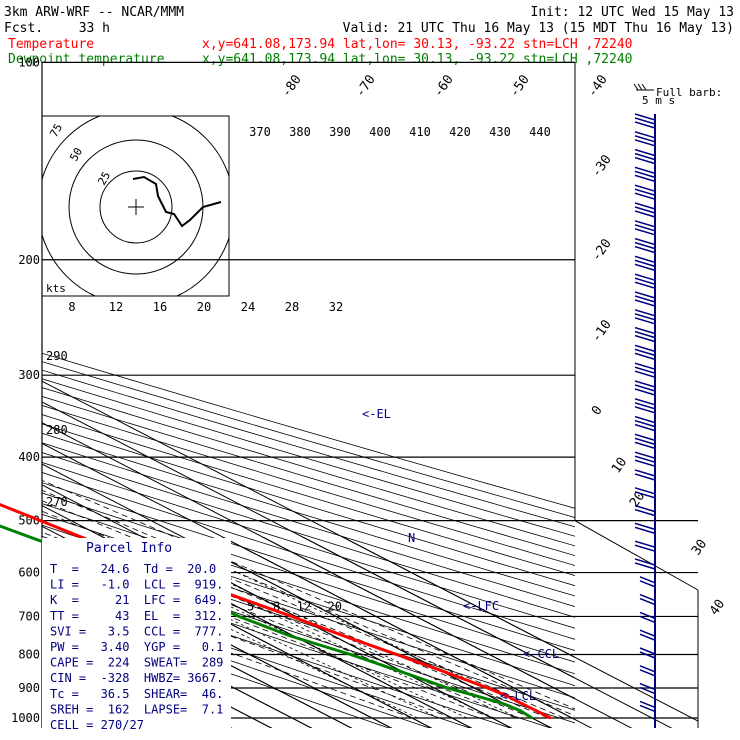 Image resolution: width=740 pixels, height=740 pixels. Describe the element at coordinates (29, 375) in the screenshot. I see `pressure-label: 300` at that location.